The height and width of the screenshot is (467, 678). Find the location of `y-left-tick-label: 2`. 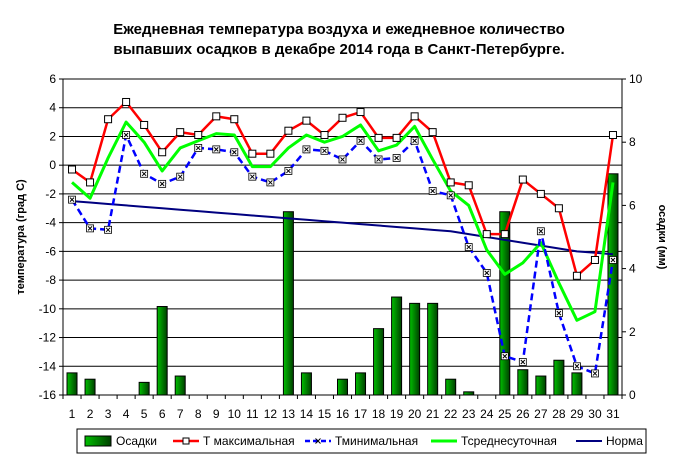

y-left-tick-label: 2 is located at coordinates (52, 136).